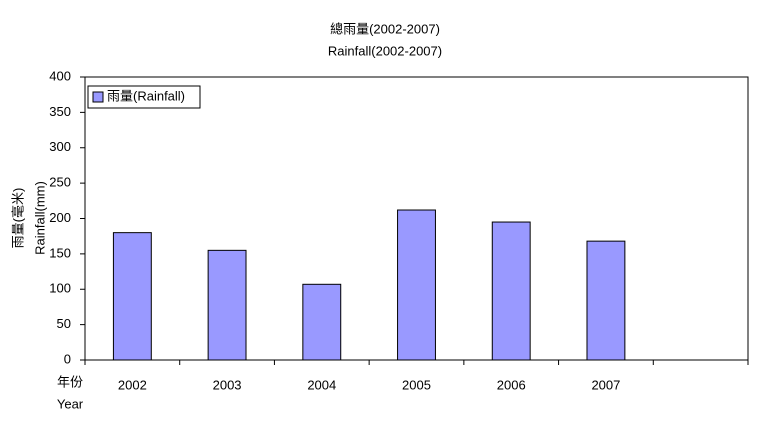 This screenshot has height=443, width=771. I want to click on legend-swatch, so click(98, 97).